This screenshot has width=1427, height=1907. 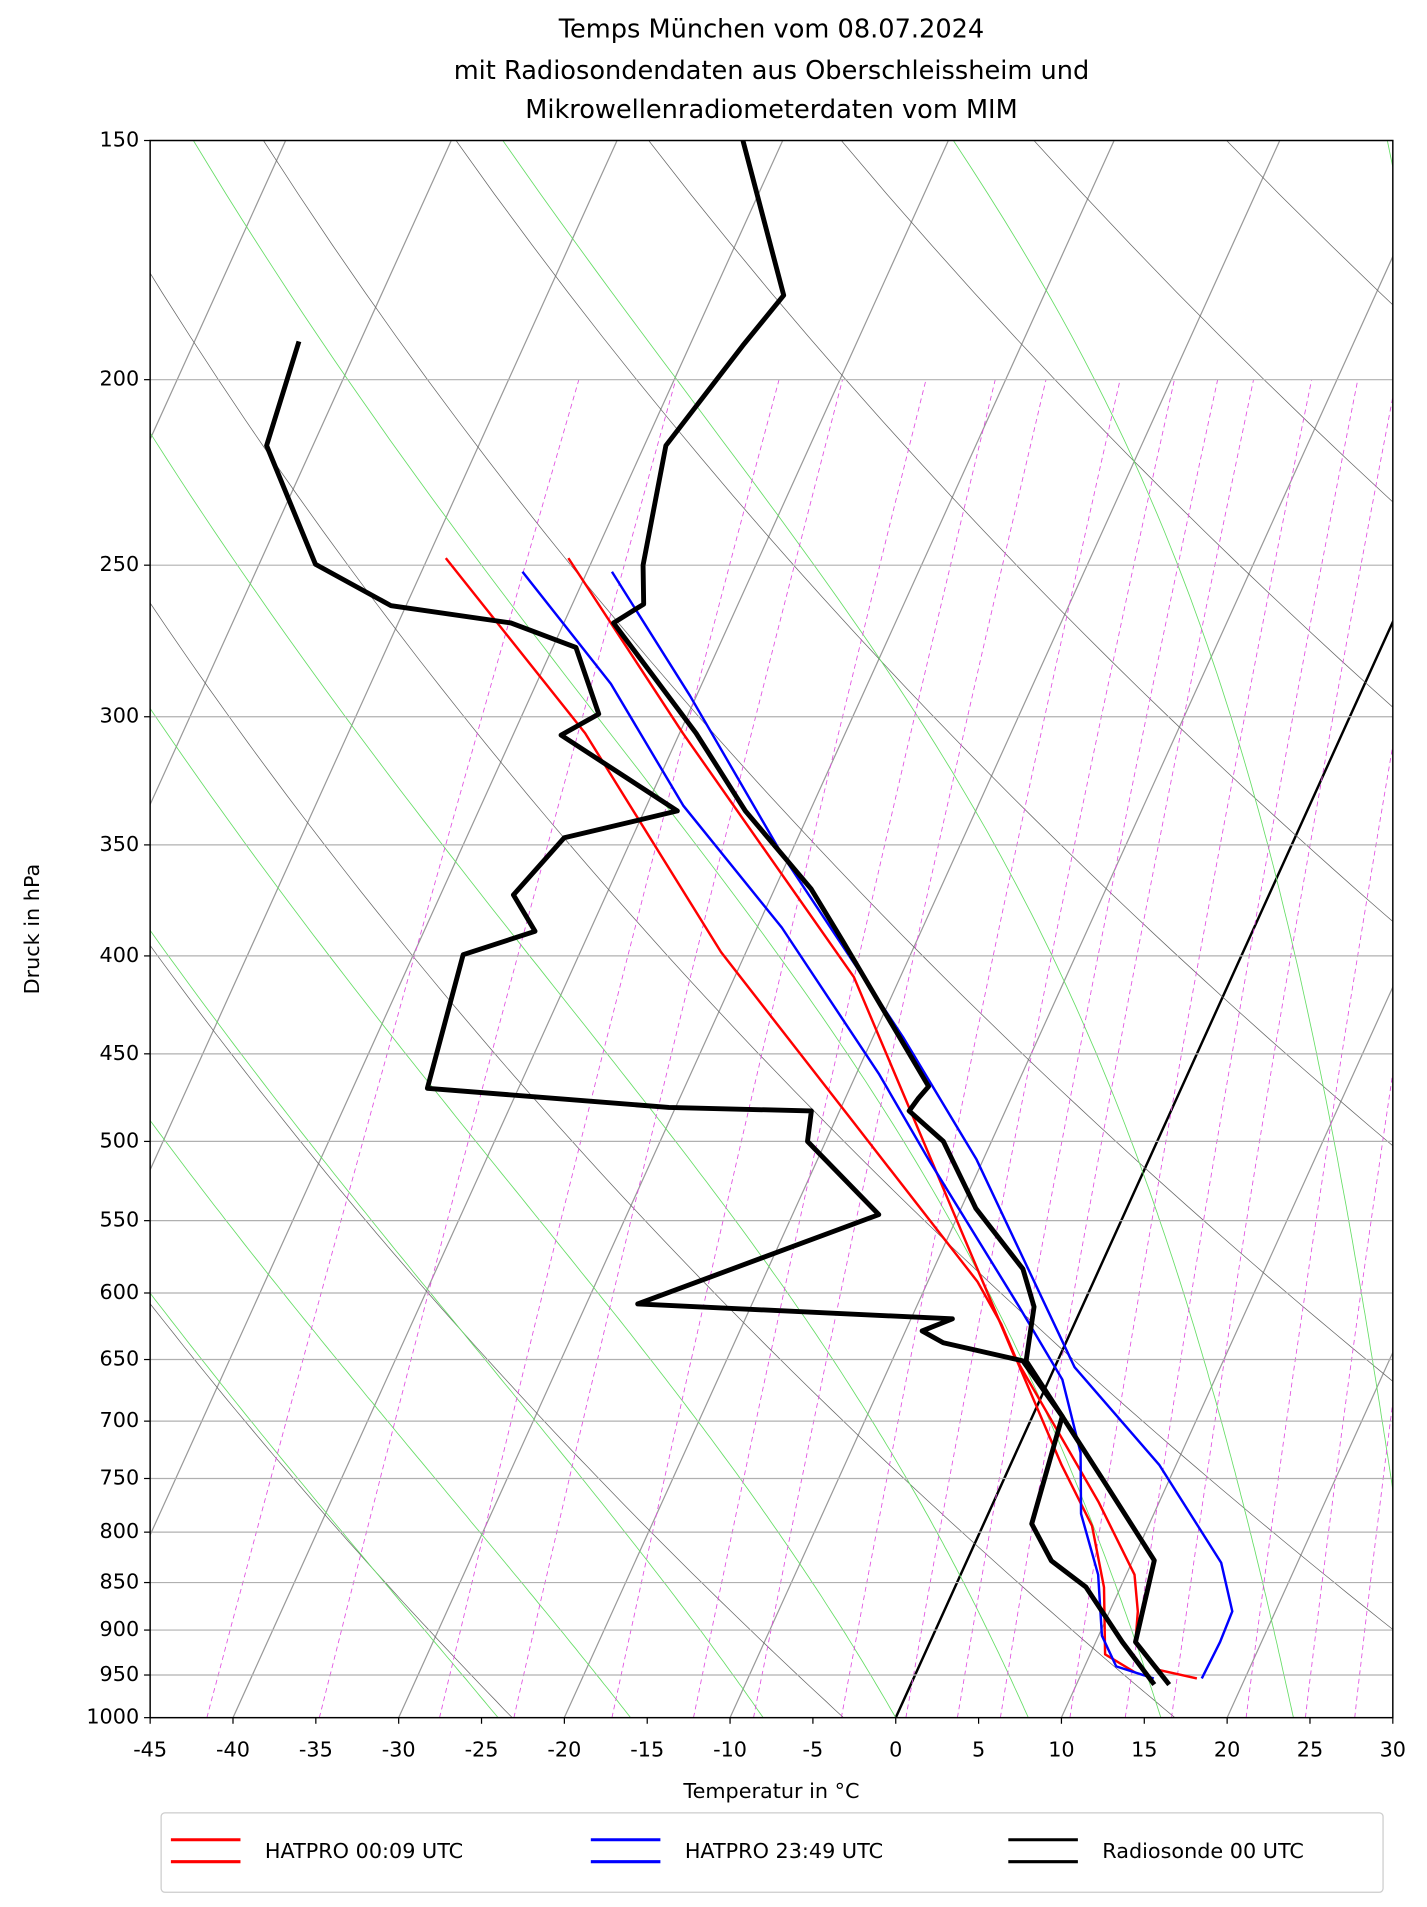 I want to click on y-tick-label: 900, so click(x=120, y=1629).